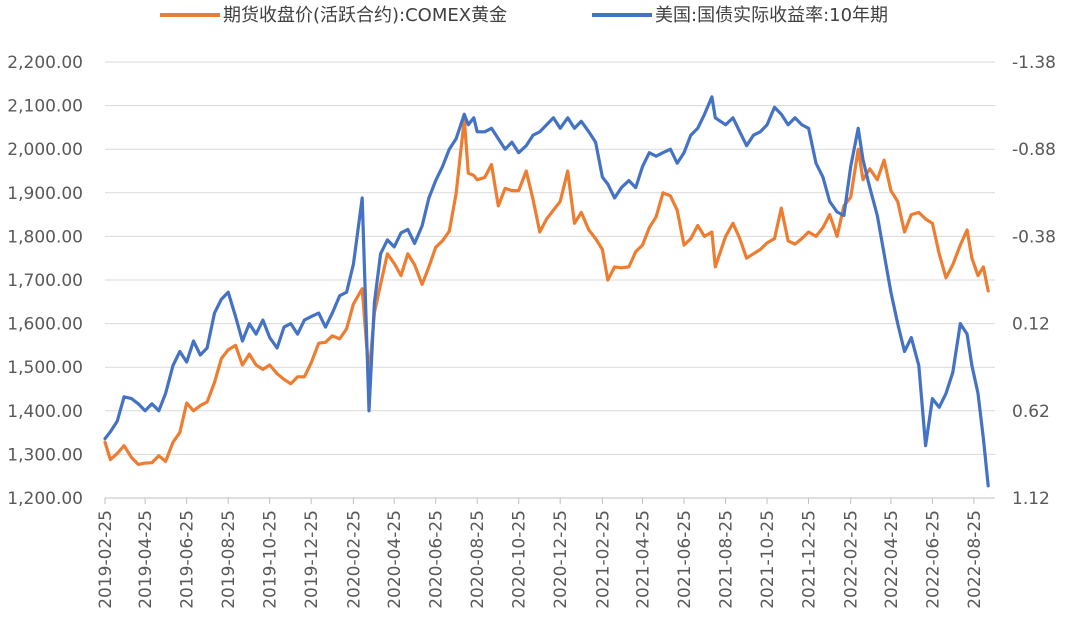 The height and width of the screenshot is (634, 1080). I want to click on x-tick-label: 2019-06-25, so click(188, 559).